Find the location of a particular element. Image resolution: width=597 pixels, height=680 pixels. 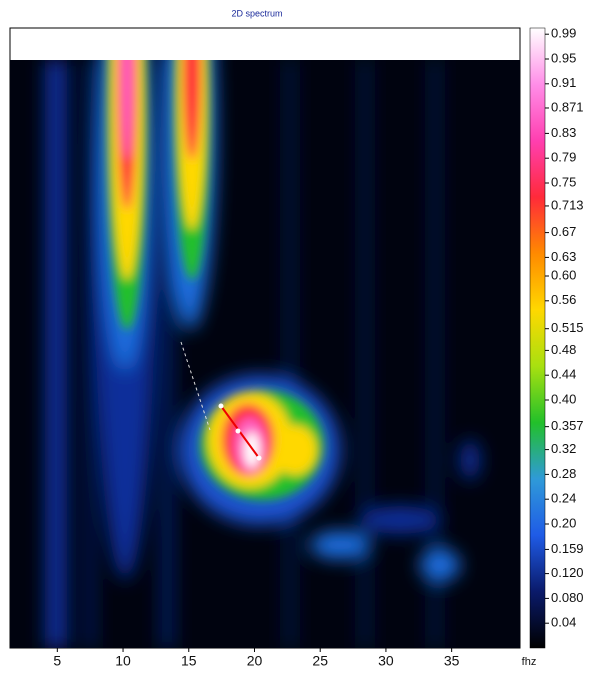

colorbar-tick-label: 0.871 is located at coordinates (567, 106).